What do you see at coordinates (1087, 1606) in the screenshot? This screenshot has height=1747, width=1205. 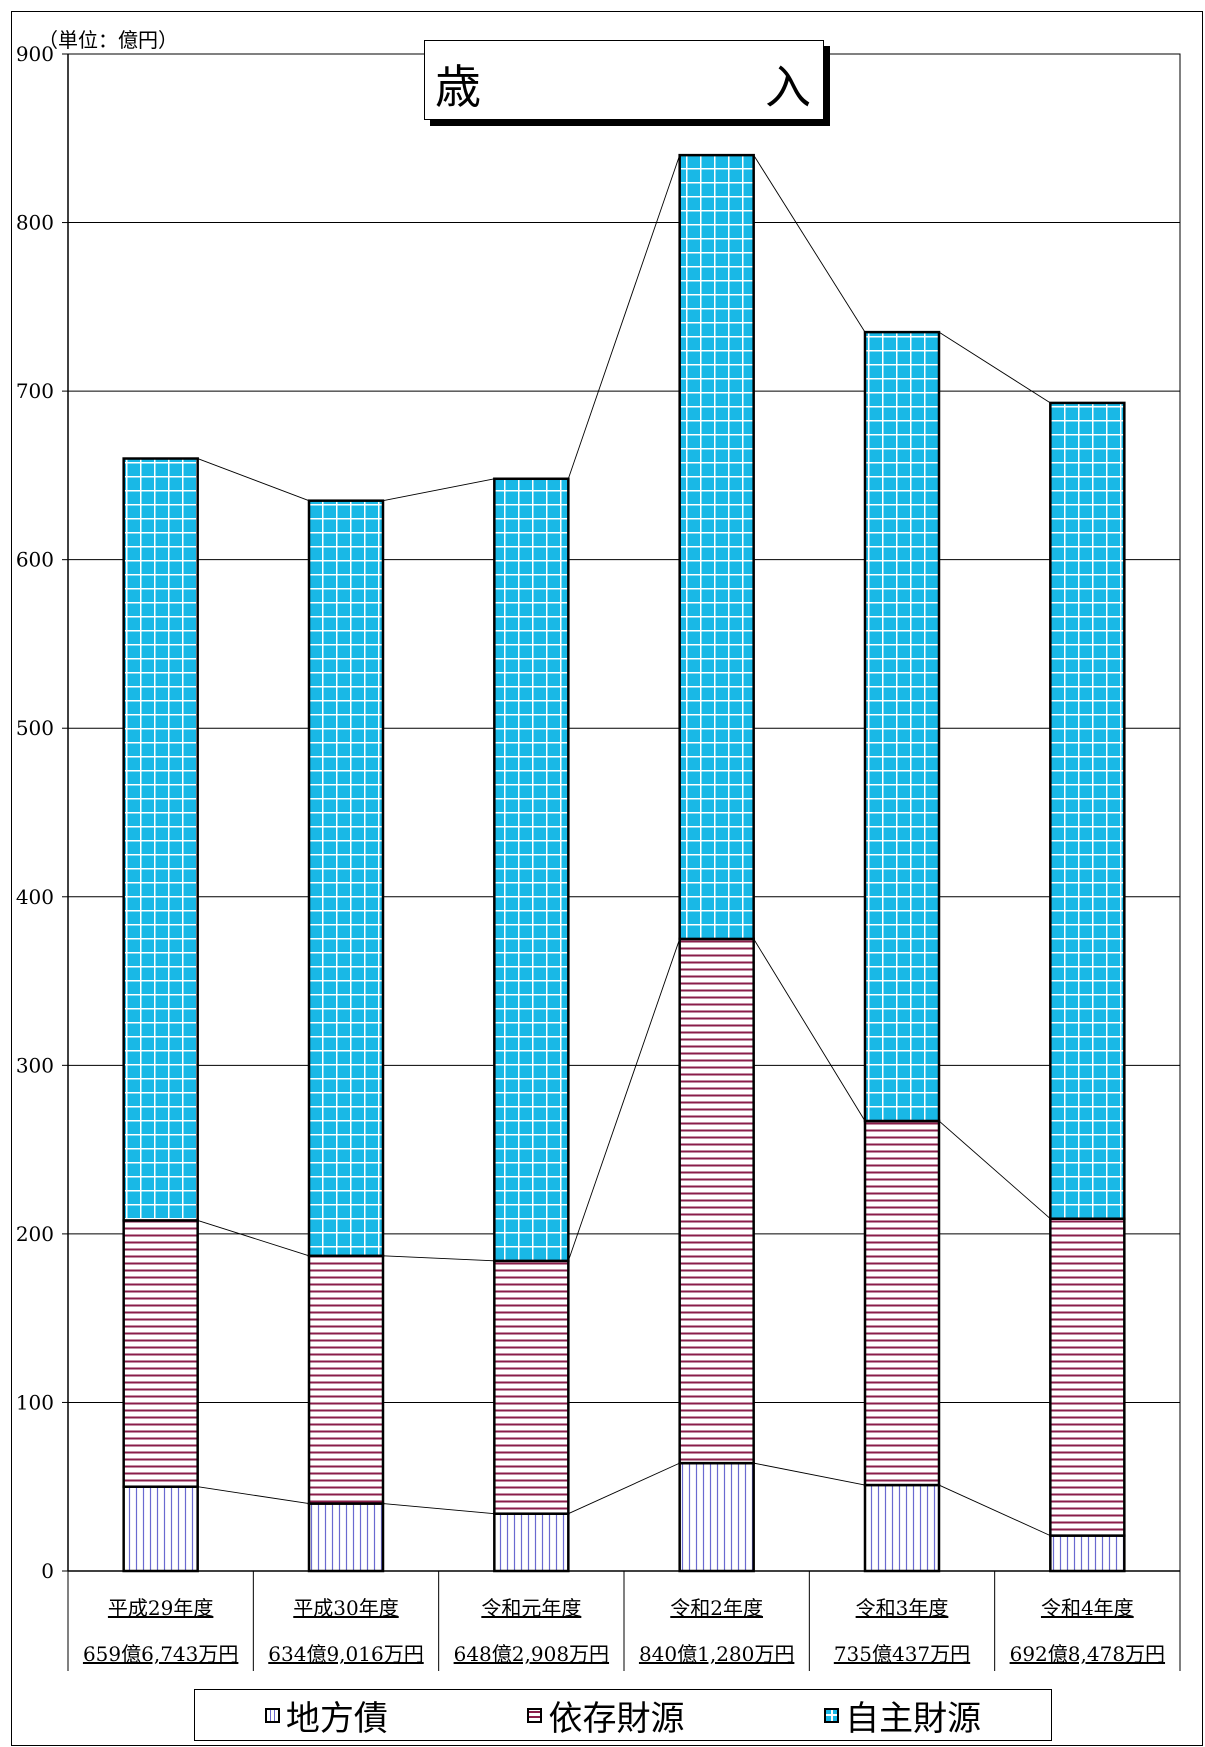 I see `x-tick-label: 令和4年度` at bounding box center [1087, 1606].